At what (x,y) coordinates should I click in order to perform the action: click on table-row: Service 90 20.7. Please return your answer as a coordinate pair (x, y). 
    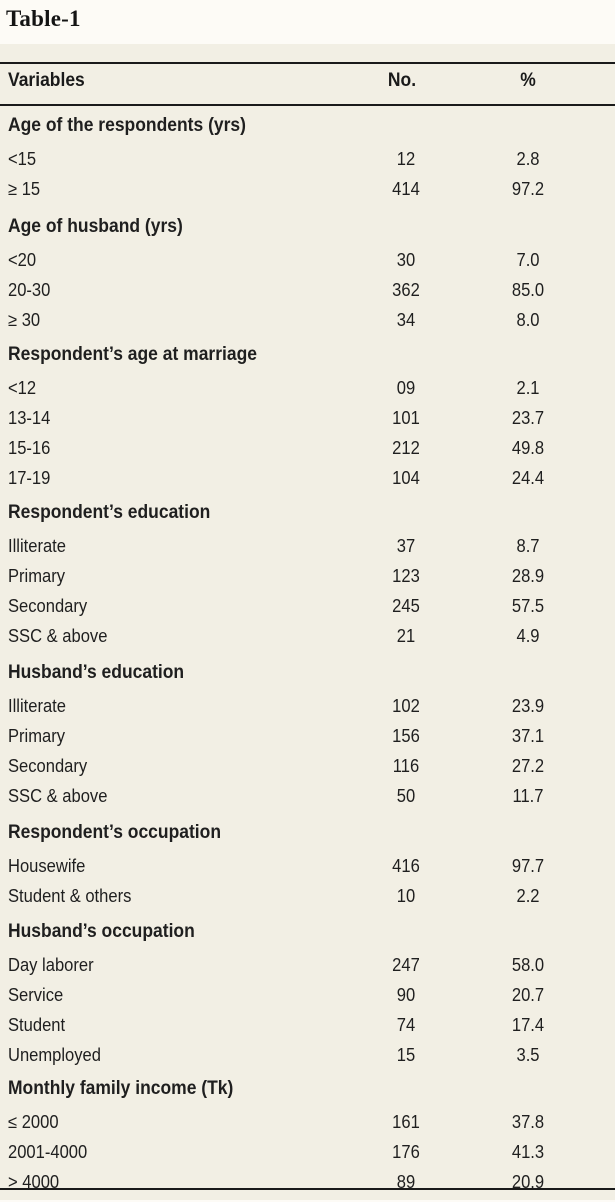
    Looking at the image, I should click on (307, 1000).